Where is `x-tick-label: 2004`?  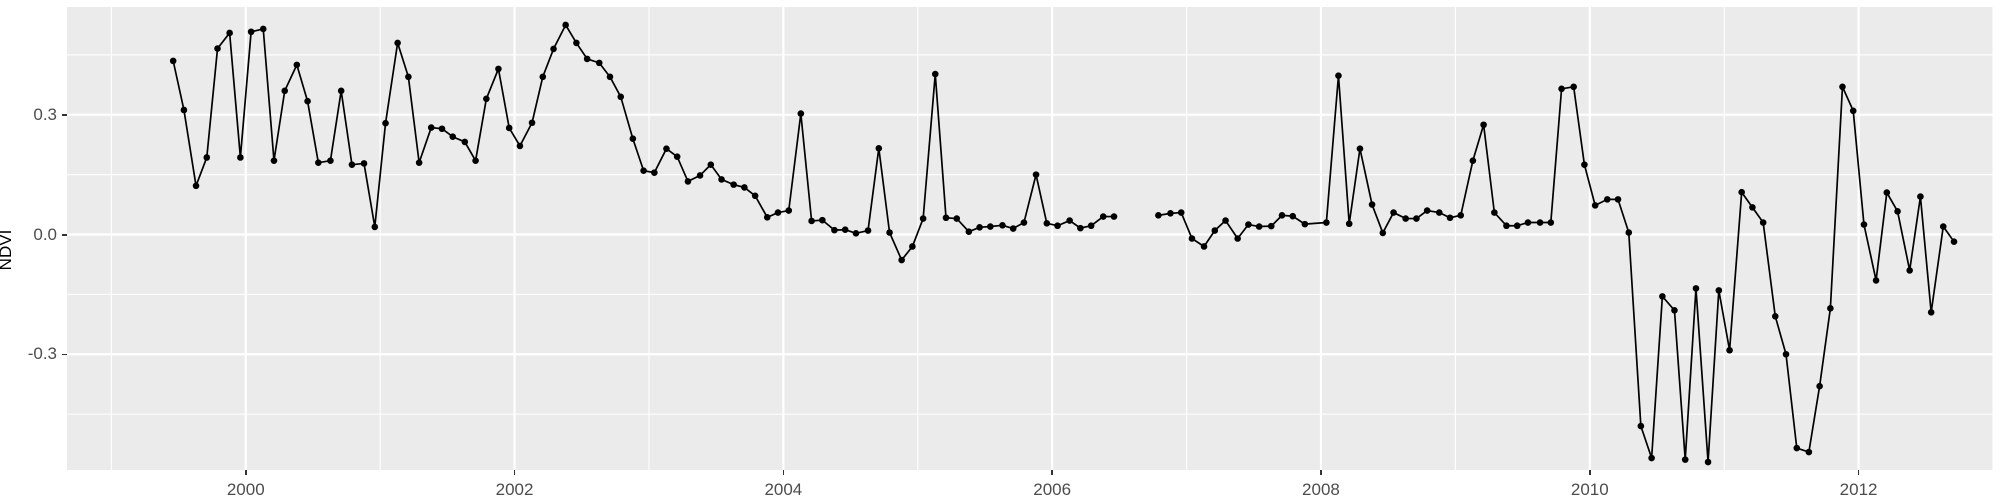 x-tick-label: 2004 is located at coordinates (783, 489).